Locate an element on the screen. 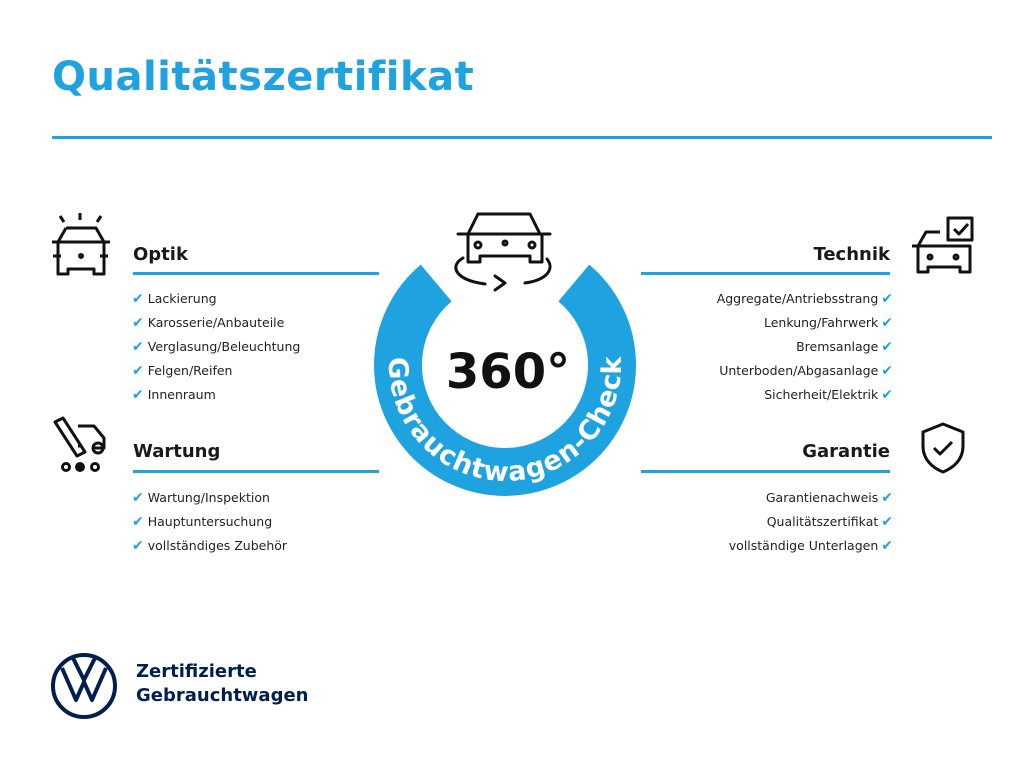 The height and width of the screenshot is (768, 1024). section-heading-garantie: Garantie is located at coordinates (846, 451).